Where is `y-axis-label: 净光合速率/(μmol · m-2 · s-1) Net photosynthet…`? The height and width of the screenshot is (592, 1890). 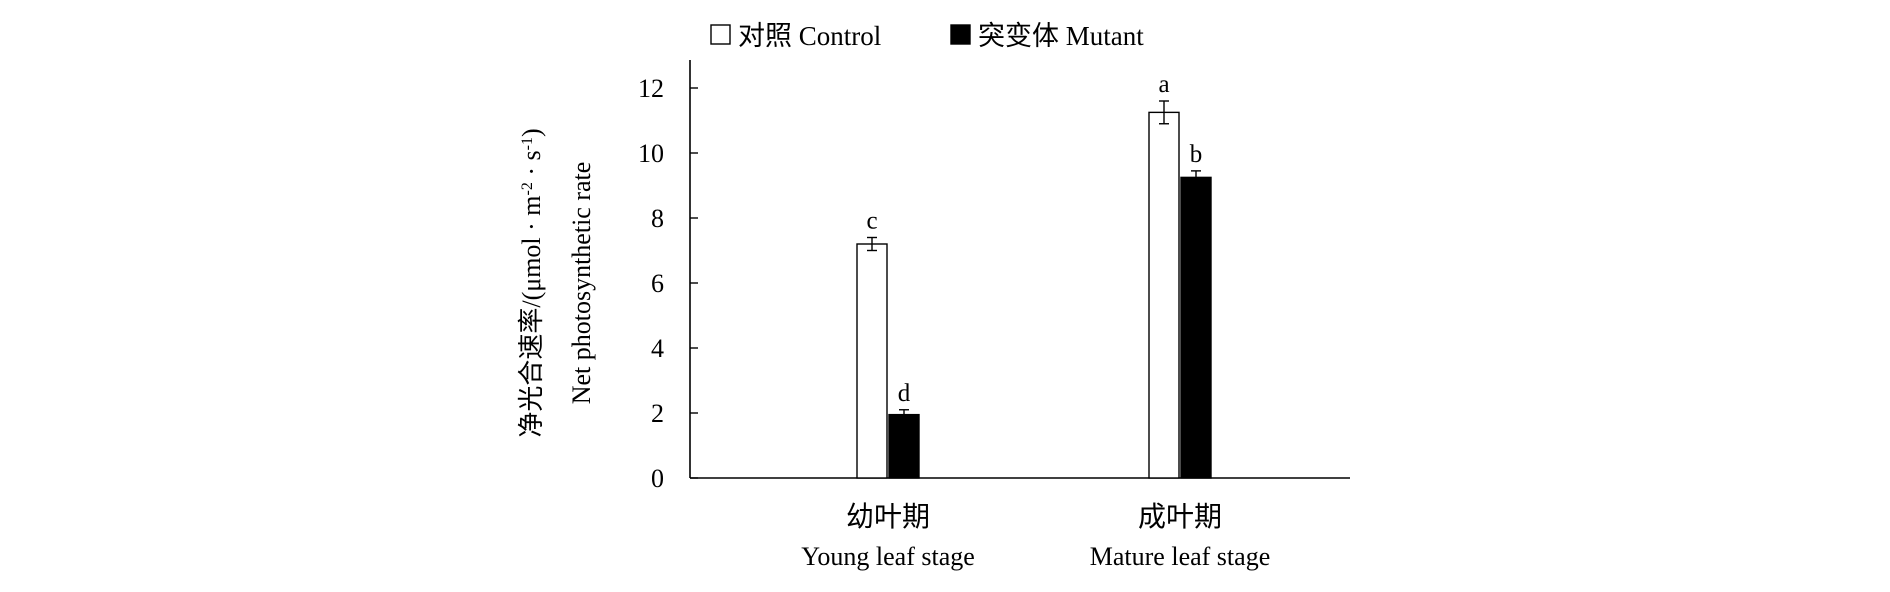
y-axis-label: 净光合速率/(μmol · m-2 · s-1) Net photosynthet… is located at coordinates (556, 282).